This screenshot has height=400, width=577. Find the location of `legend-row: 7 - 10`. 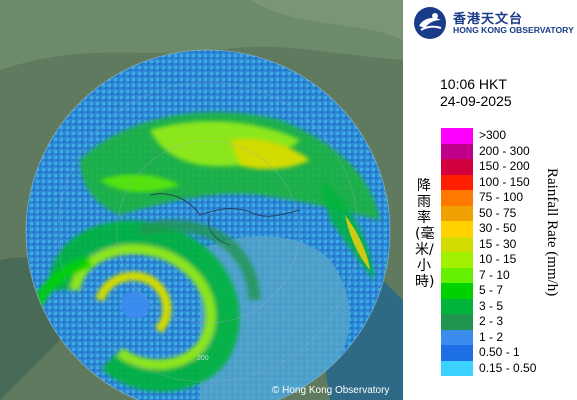

legend-row: 7 - 10 is located at coordinates (491, 275).